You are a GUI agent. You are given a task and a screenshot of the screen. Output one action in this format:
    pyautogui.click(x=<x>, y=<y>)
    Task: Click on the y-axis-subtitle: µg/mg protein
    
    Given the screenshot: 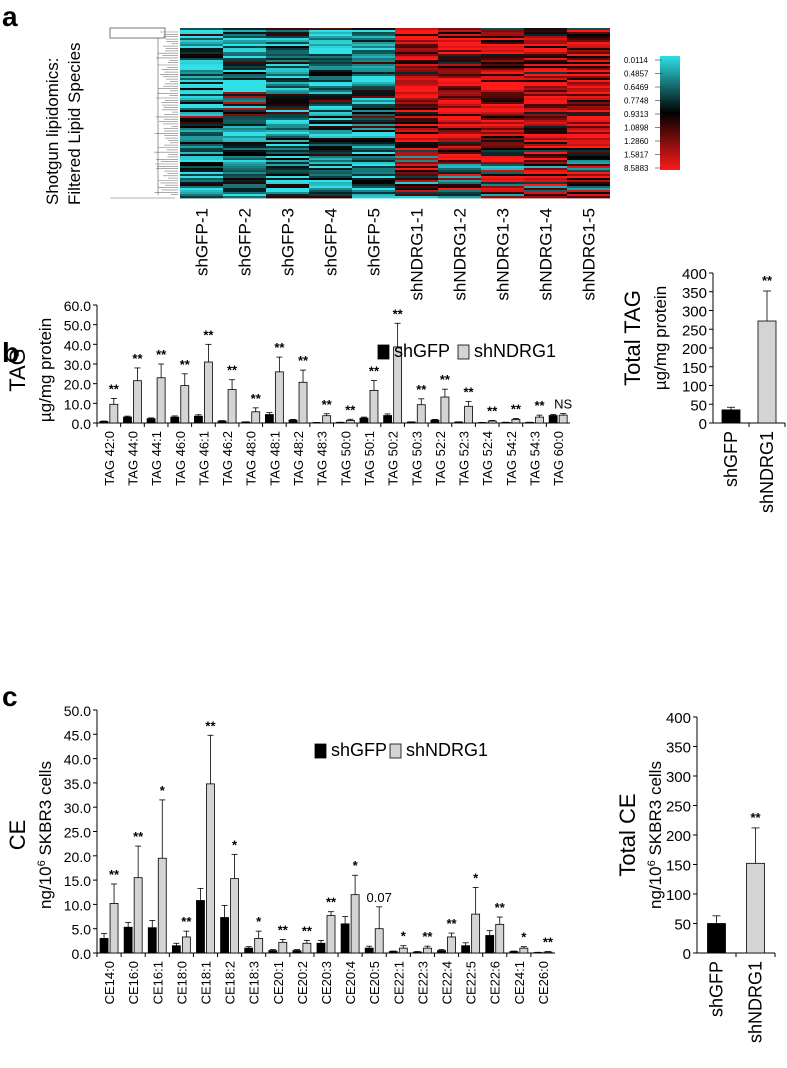 What is the action you would take?
    pyautogui.click(x=660, y=338)
    